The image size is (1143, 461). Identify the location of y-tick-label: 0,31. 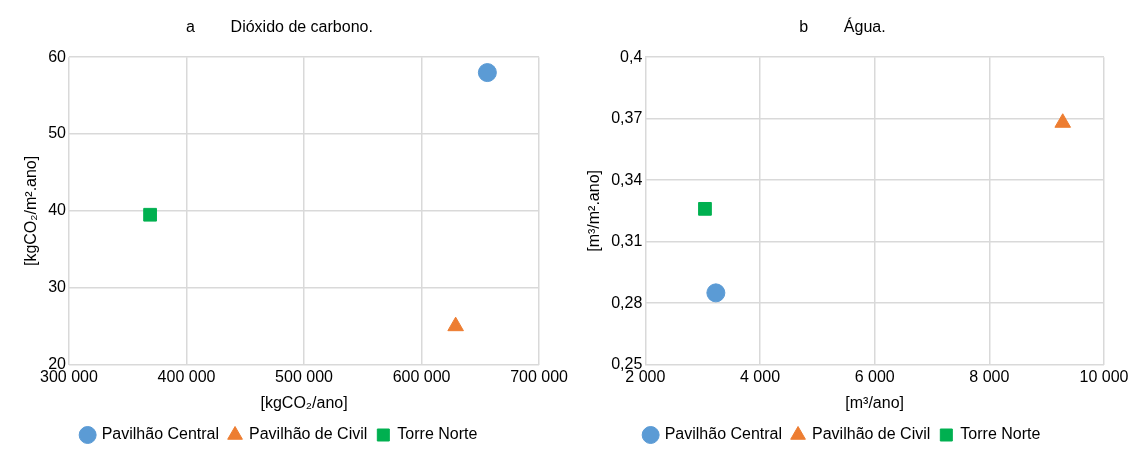
(627, 241).